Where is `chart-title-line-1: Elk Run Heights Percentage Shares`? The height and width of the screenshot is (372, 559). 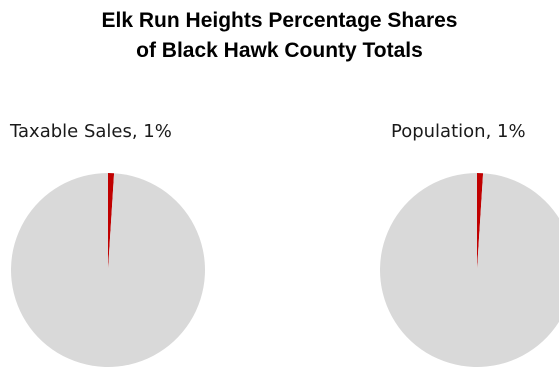
chart-title-line-1: Elk Run Heights Percentage Shares is located at coordinates (279, 20).